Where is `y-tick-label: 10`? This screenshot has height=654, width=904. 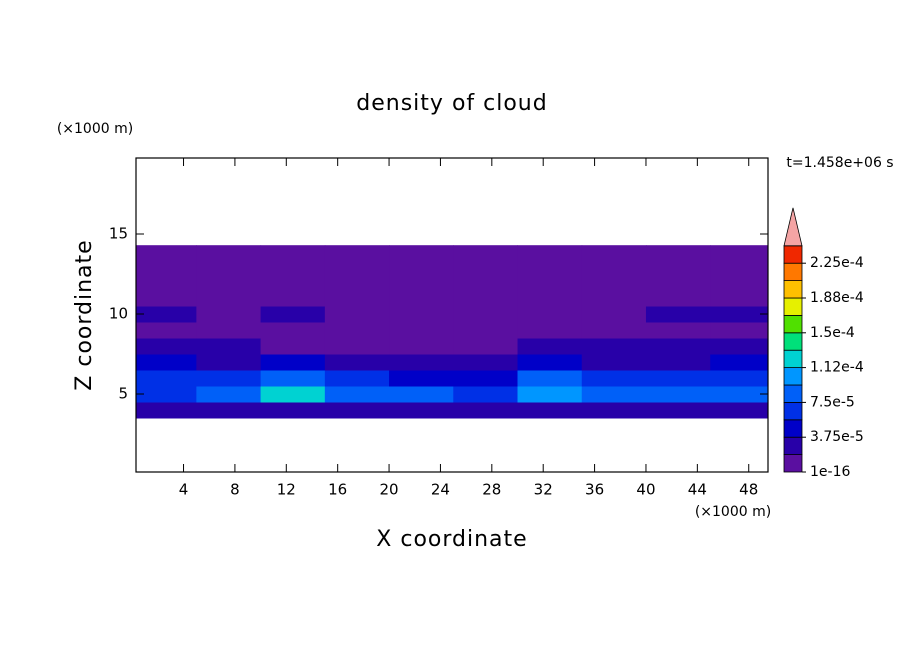 y-tick-label: 10 is located at coordinates (118, 314).